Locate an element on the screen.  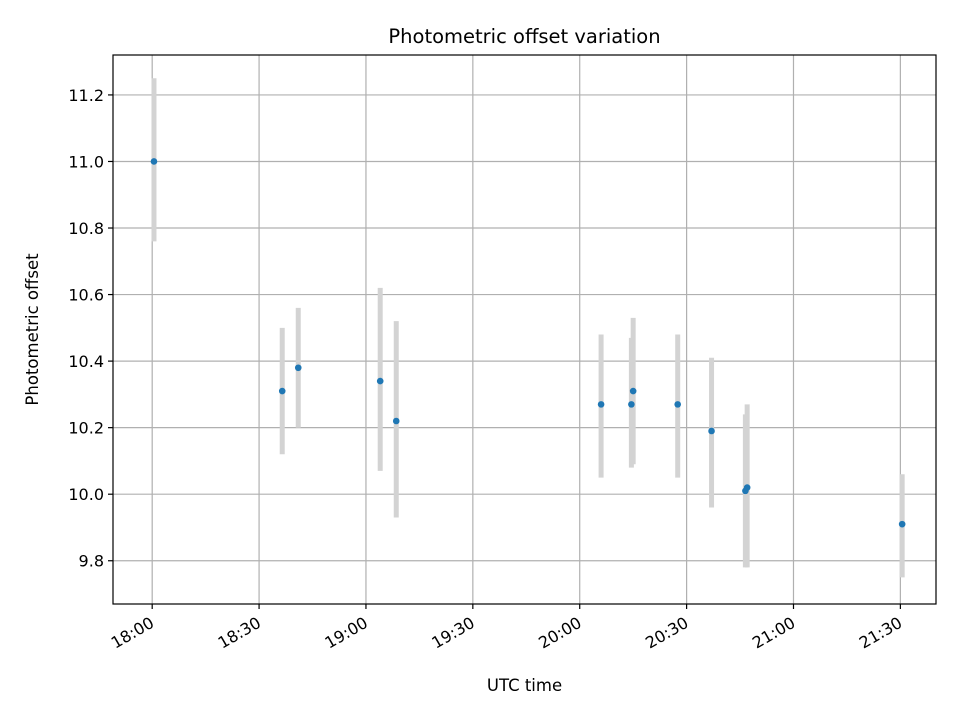
chart-title: Photometric offset variation is located at coordinates (524, 36).